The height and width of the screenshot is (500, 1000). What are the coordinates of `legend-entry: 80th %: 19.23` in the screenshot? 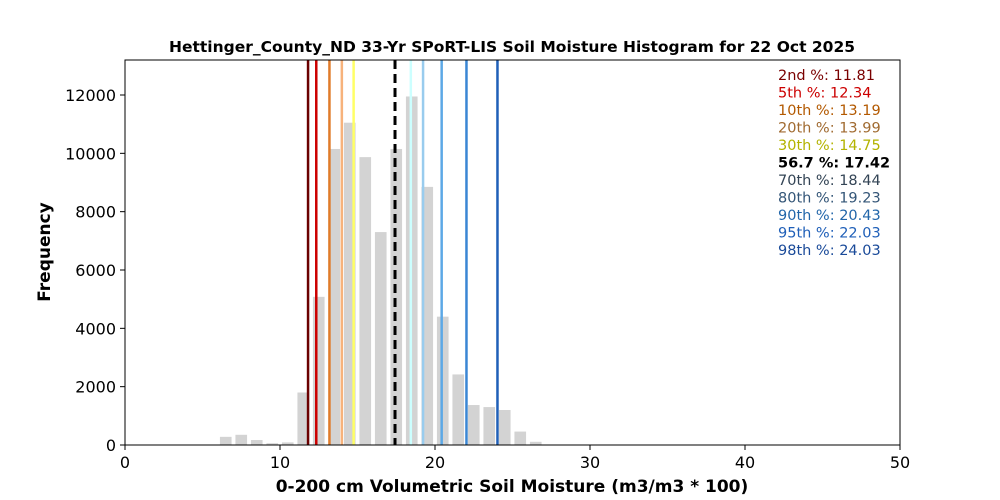 It's located at (829, 199).